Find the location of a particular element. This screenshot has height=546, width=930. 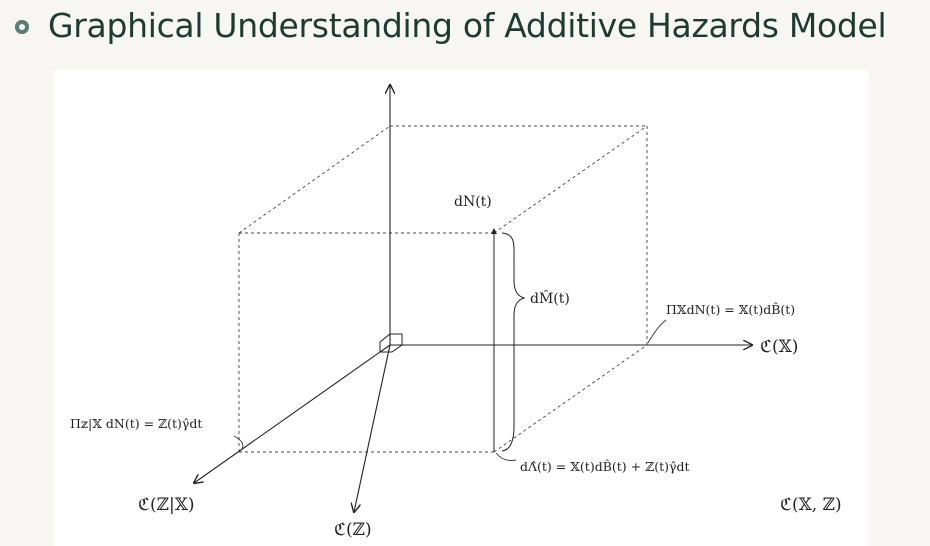

leader-lines is located at coordinates (450, 390).